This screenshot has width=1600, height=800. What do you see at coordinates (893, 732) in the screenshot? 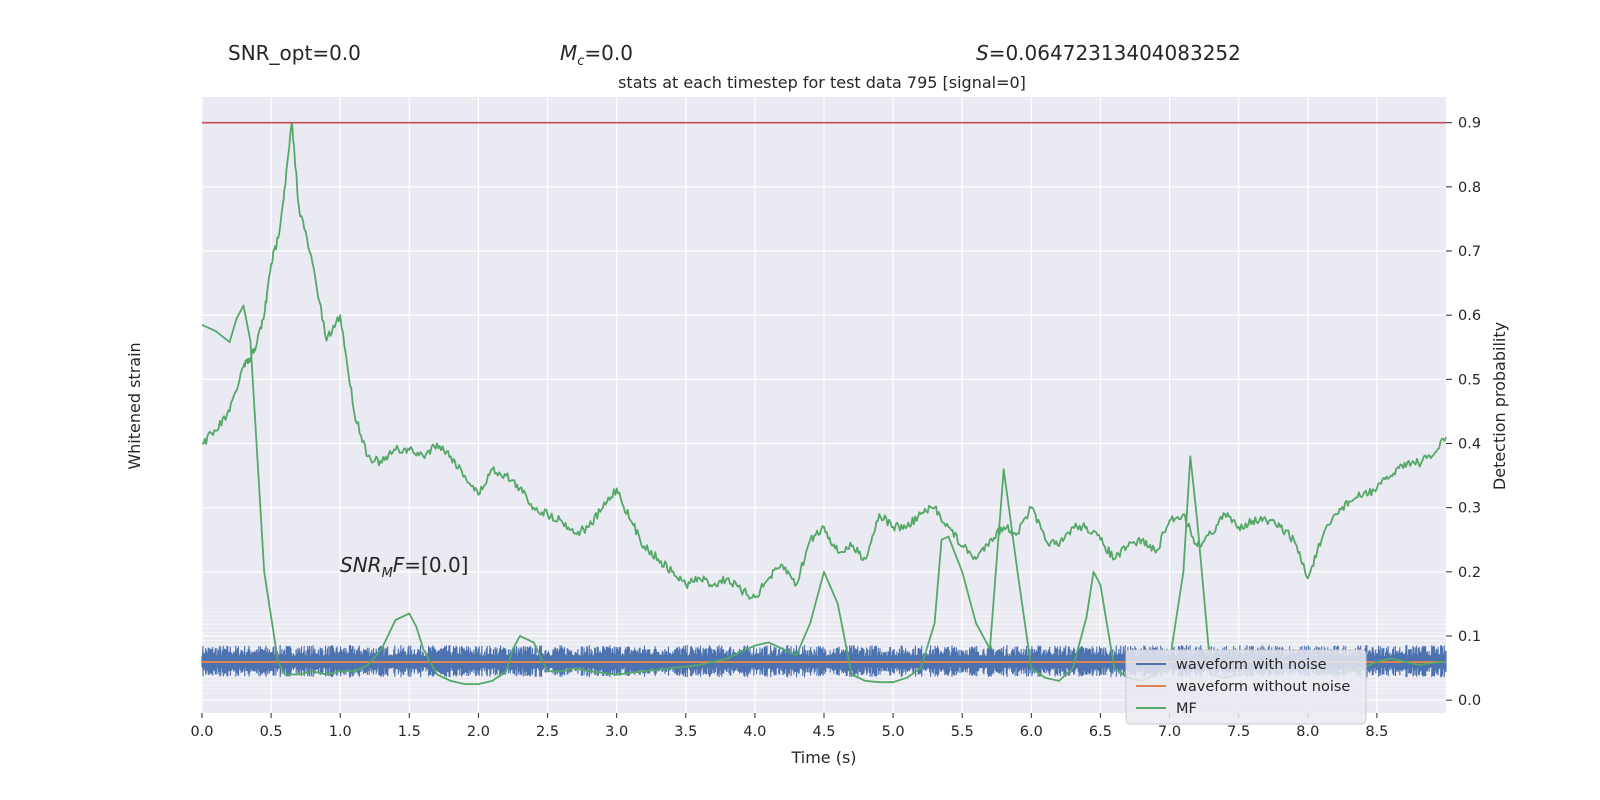
I see `x-tick-label: 5.0` at bounding box center [893, 732].